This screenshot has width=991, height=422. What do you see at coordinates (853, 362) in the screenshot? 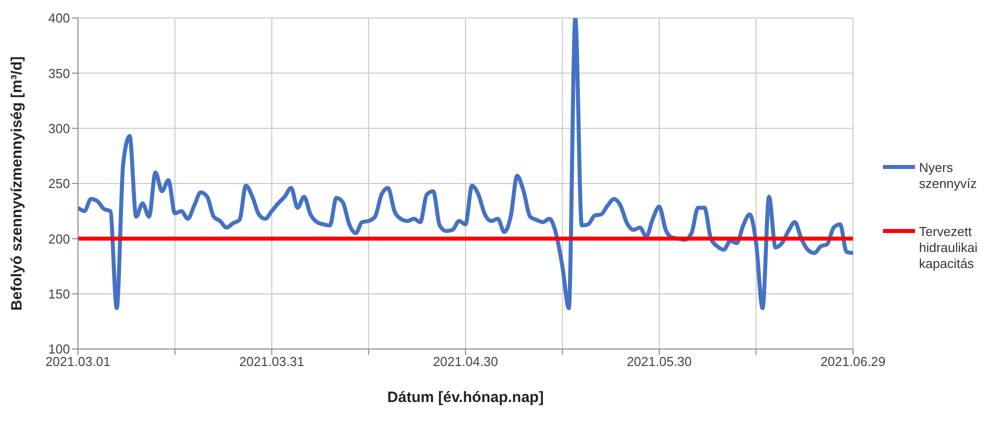
I see `x-tick-label: 2021.06.29` at bounding box center [853, 362].